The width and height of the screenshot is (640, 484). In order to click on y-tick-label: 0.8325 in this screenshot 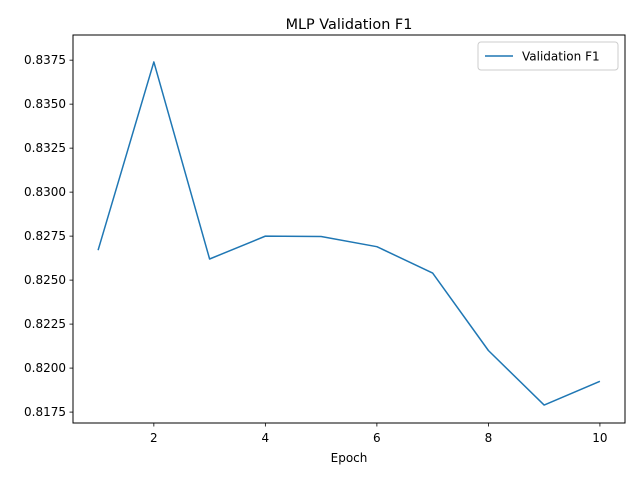, I will do `click(45, 148)`.